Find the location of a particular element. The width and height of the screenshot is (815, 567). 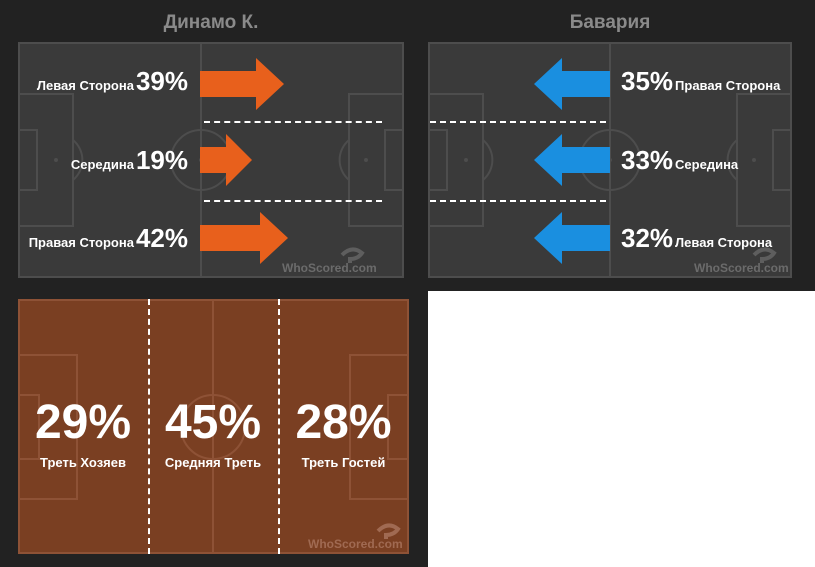

away-row-right: 35% Правая Сторона is located at coordinates (699, 81).